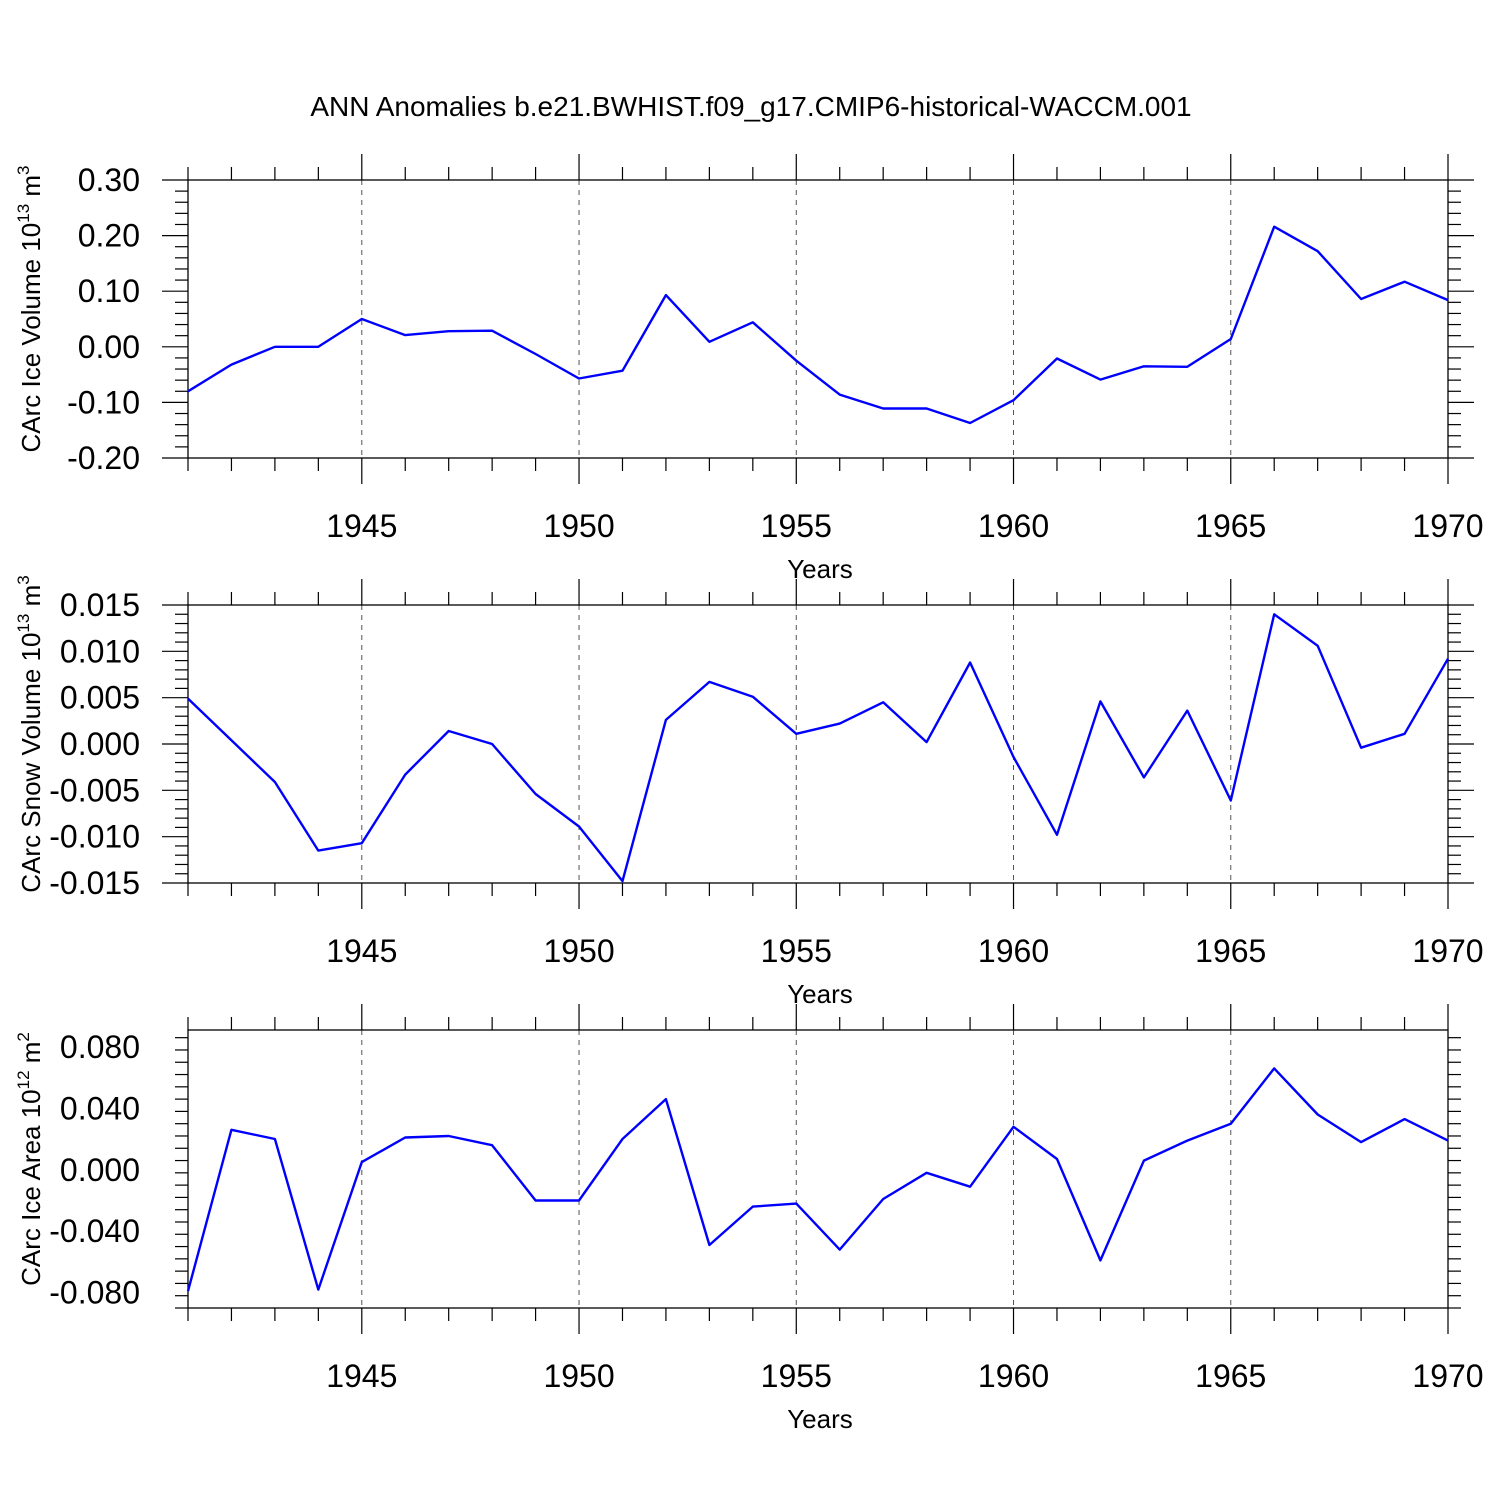 The image size is (1500, 1500). Describe the element at coordinates (100, 698) in the screenshot. I see `y-tick-label: 0.005` at that location.